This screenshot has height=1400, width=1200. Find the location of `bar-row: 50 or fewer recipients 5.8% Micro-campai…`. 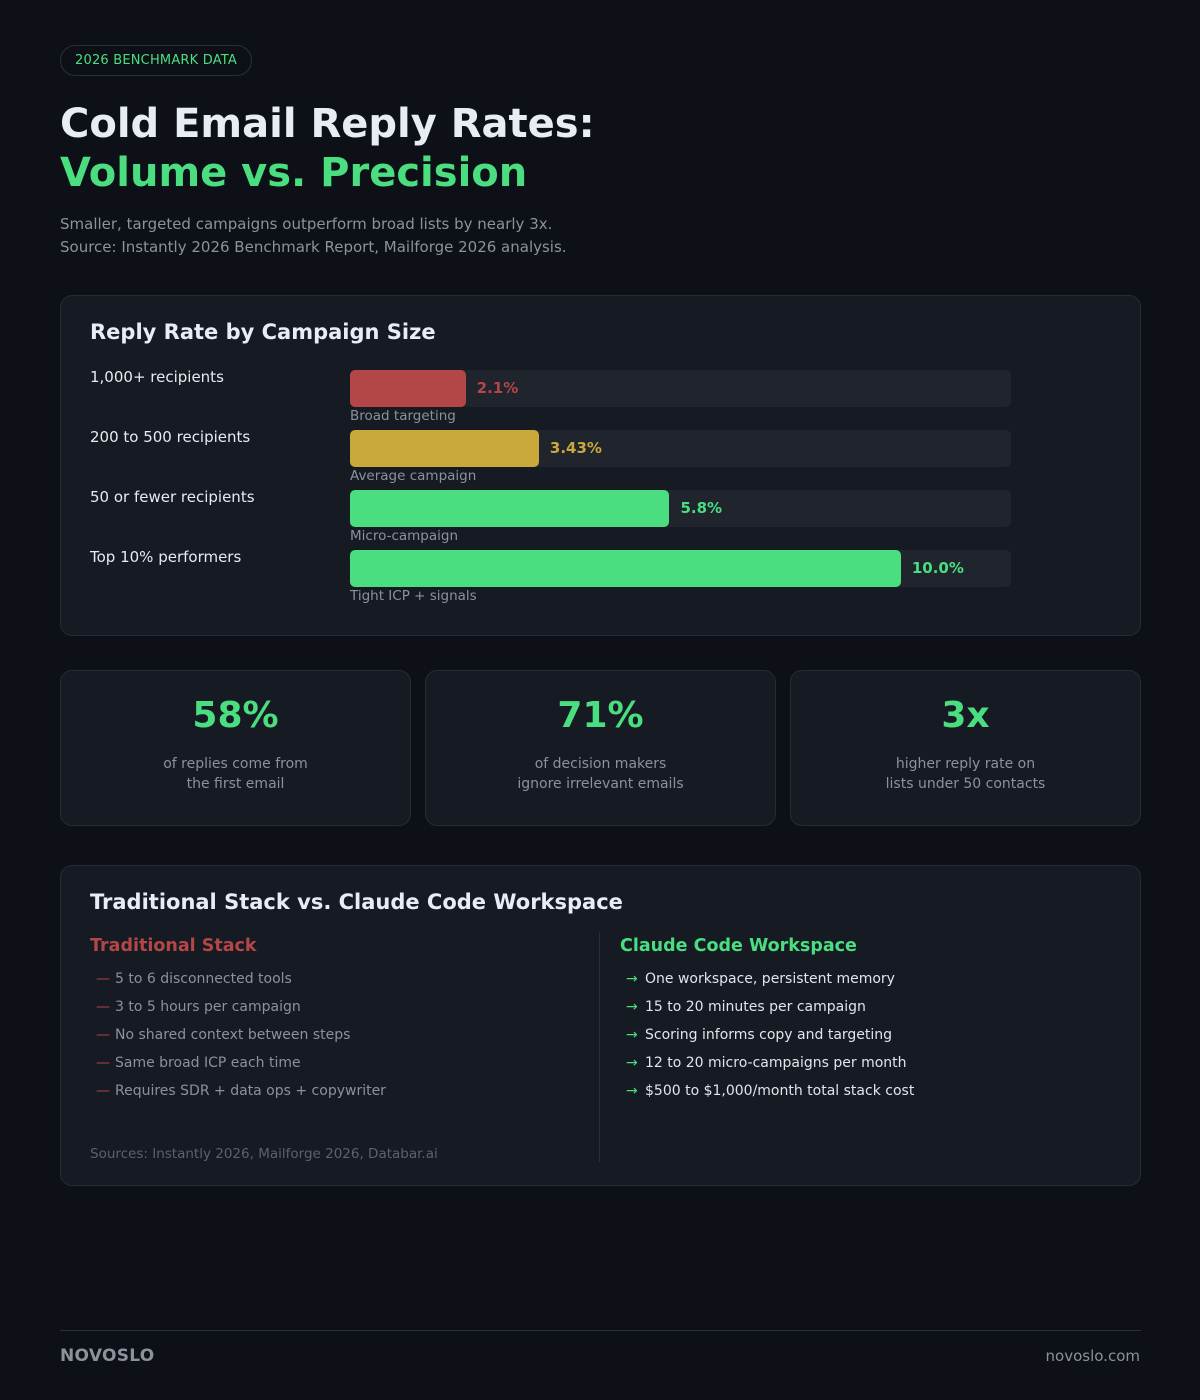

bar-row: 50 or fewer recipients 5.8% Micro-campai… is located at coordinates (600, 519).